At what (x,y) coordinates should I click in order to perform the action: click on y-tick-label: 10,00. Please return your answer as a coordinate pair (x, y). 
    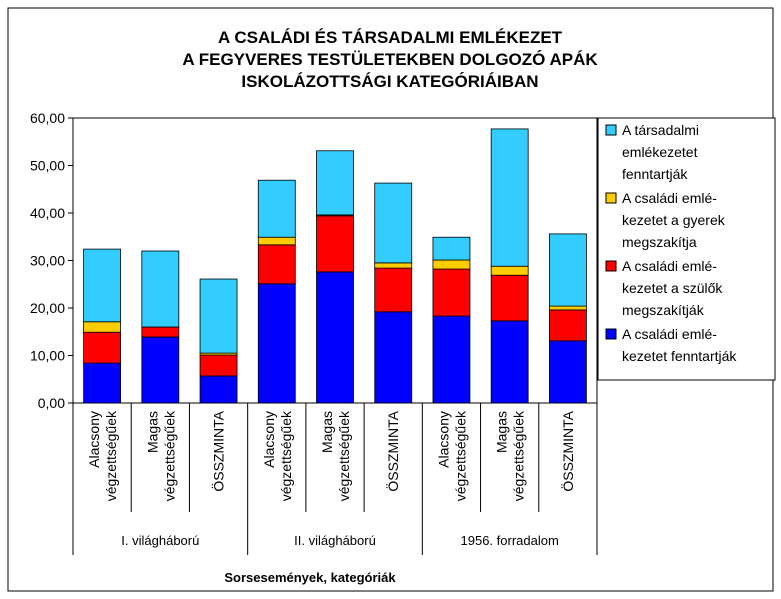
    Looking at the image, I should click on (47, 356).